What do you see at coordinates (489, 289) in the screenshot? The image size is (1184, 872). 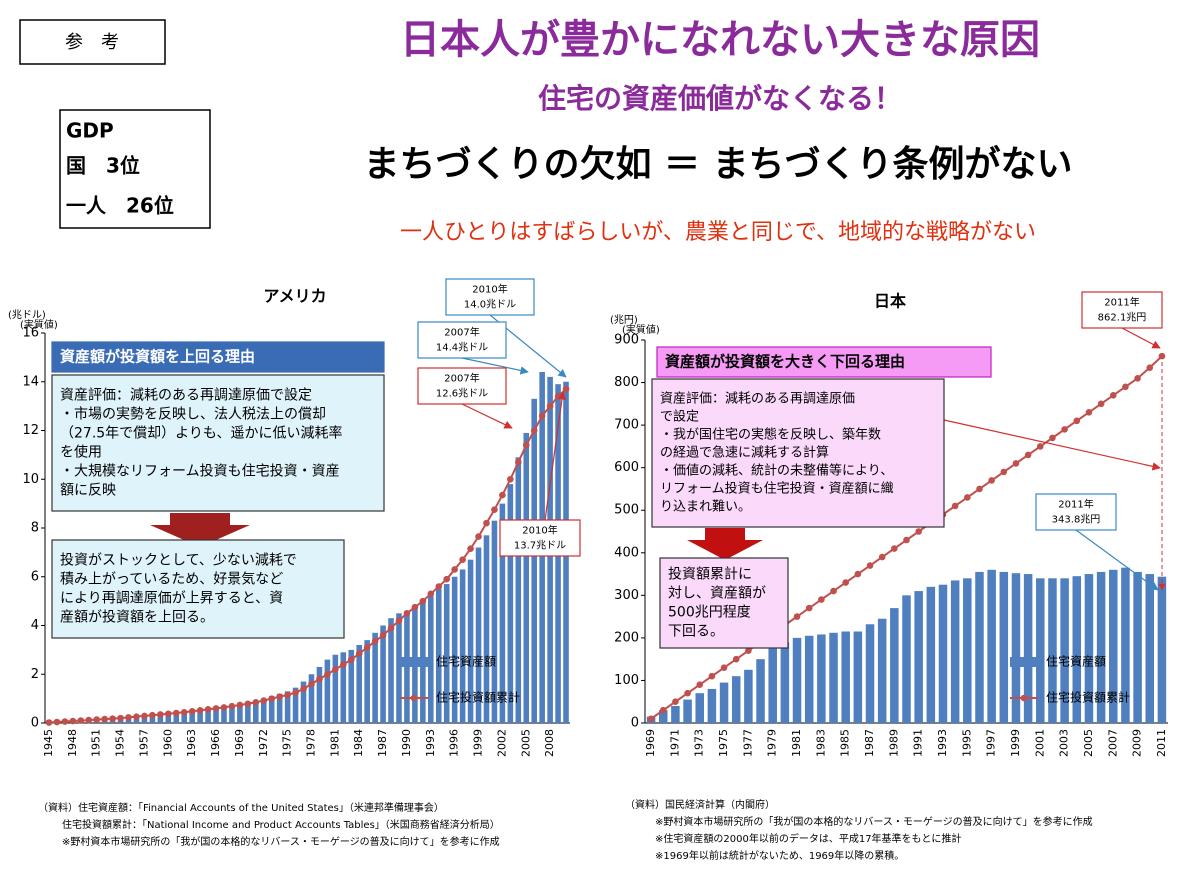 I see `annotation-text: 2010年` at bounding box center [489, 289].